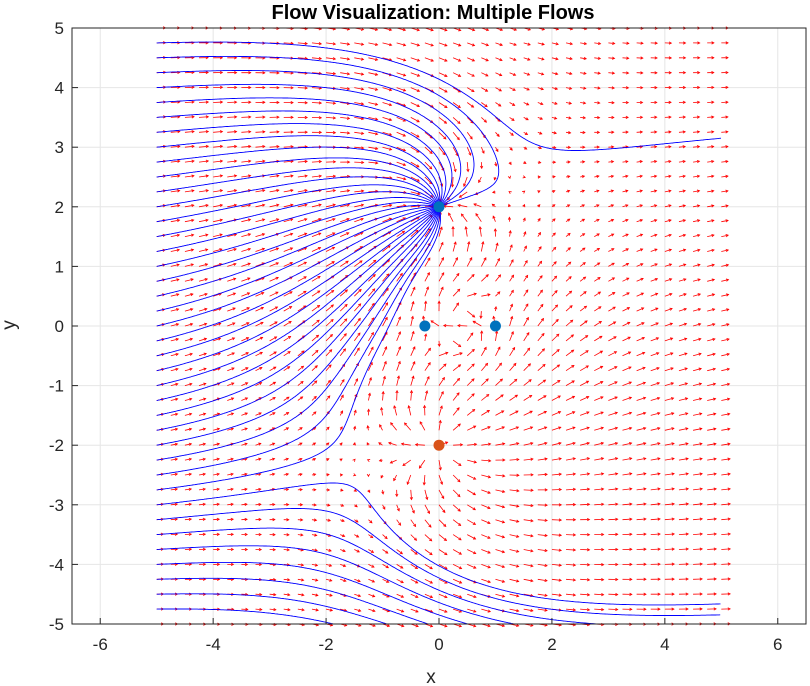 This screenshot has width=810, height=686. What do you see at coordinates (100, 644) in the screenshot?
I see `x-tick-label: -6` at bounding box center [100, 644].